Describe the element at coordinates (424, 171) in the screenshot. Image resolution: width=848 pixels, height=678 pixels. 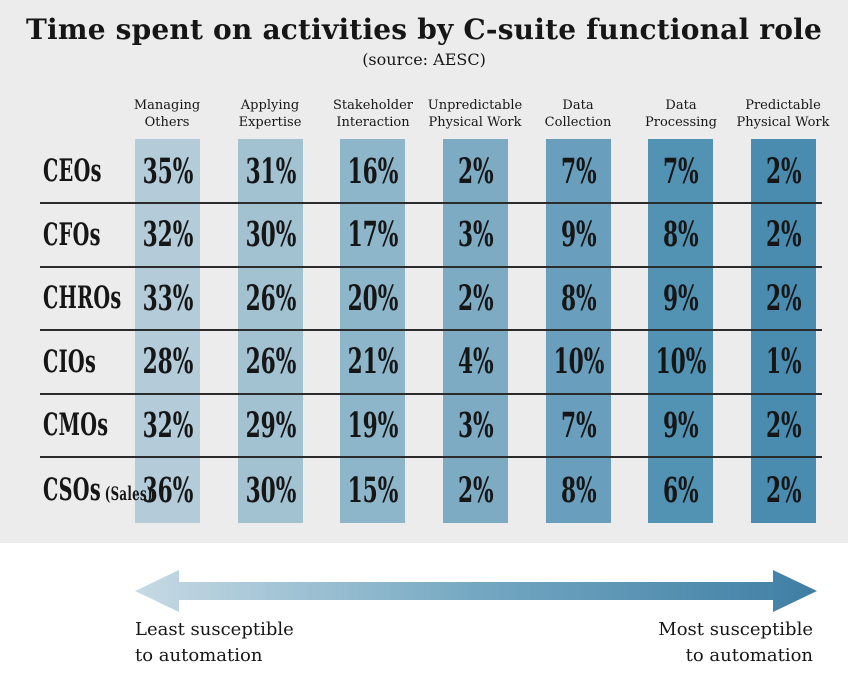
I see `table-row-ceos: CEOs 35% 31% 16% 2% 7% 7% 2%` at that location.